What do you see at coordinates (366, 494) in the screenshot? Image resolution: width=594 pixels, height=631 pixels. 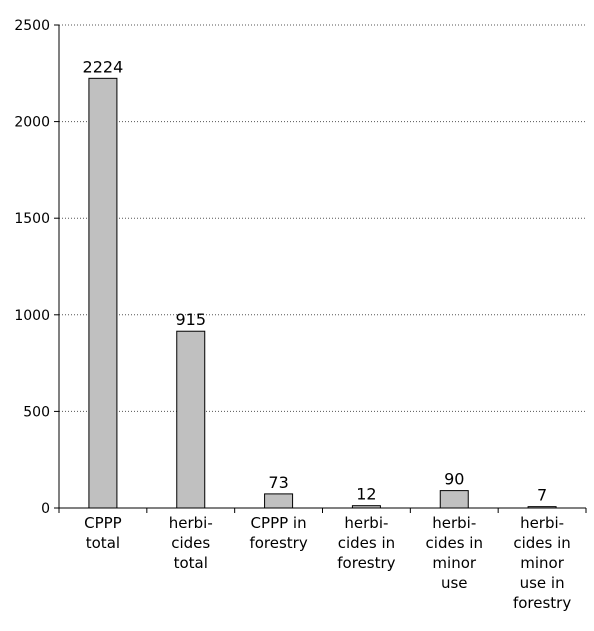 I see `data-label: 12` at bounding box center [366, 494].